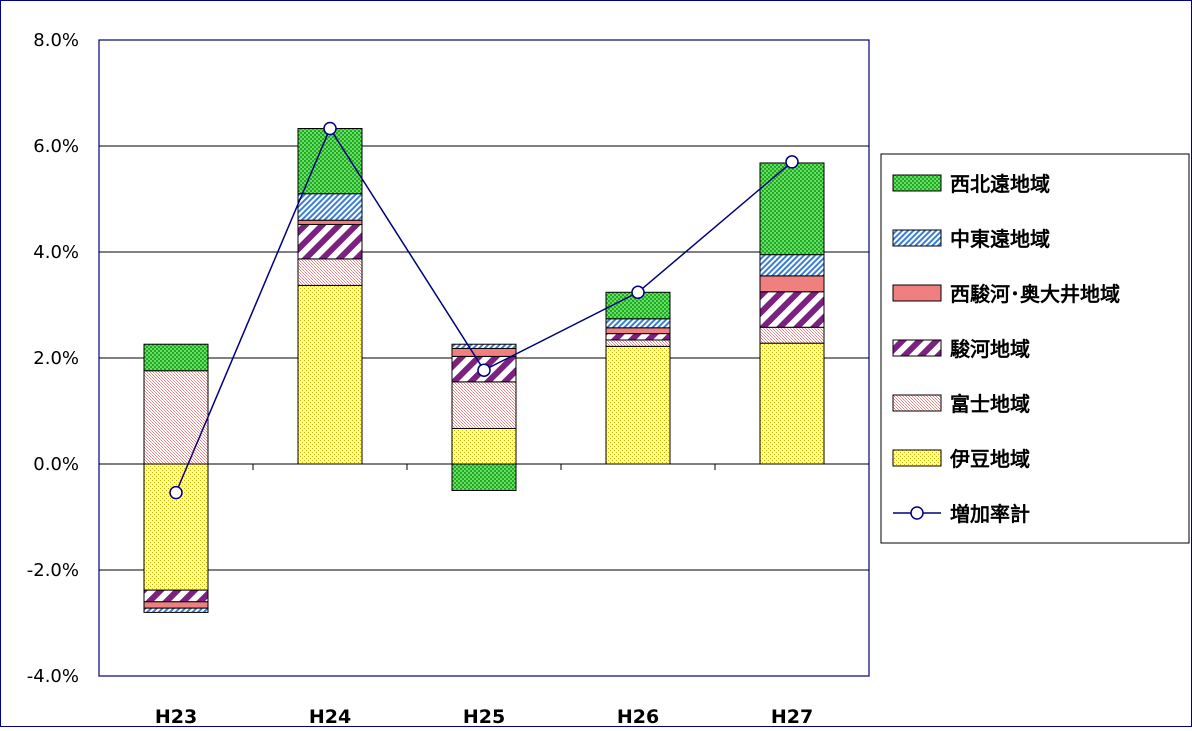 The height and width of the screenshot is (731, 1192). I want to click on legend-label: 中東遠地域, so click(1000, 239).